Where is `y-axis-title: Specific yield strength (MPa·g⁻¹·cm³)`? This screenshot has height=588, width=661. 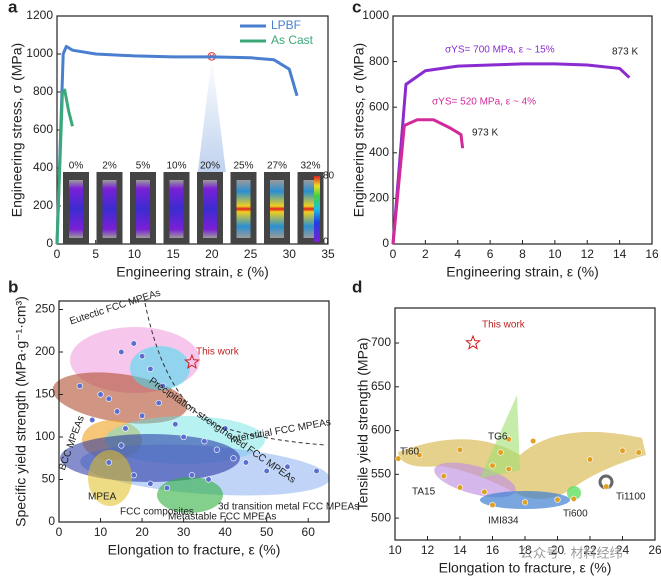
y-axis-title: Specific yield strength (MPa·g⁻¹·cm³) is located at coordinates (21, 411).